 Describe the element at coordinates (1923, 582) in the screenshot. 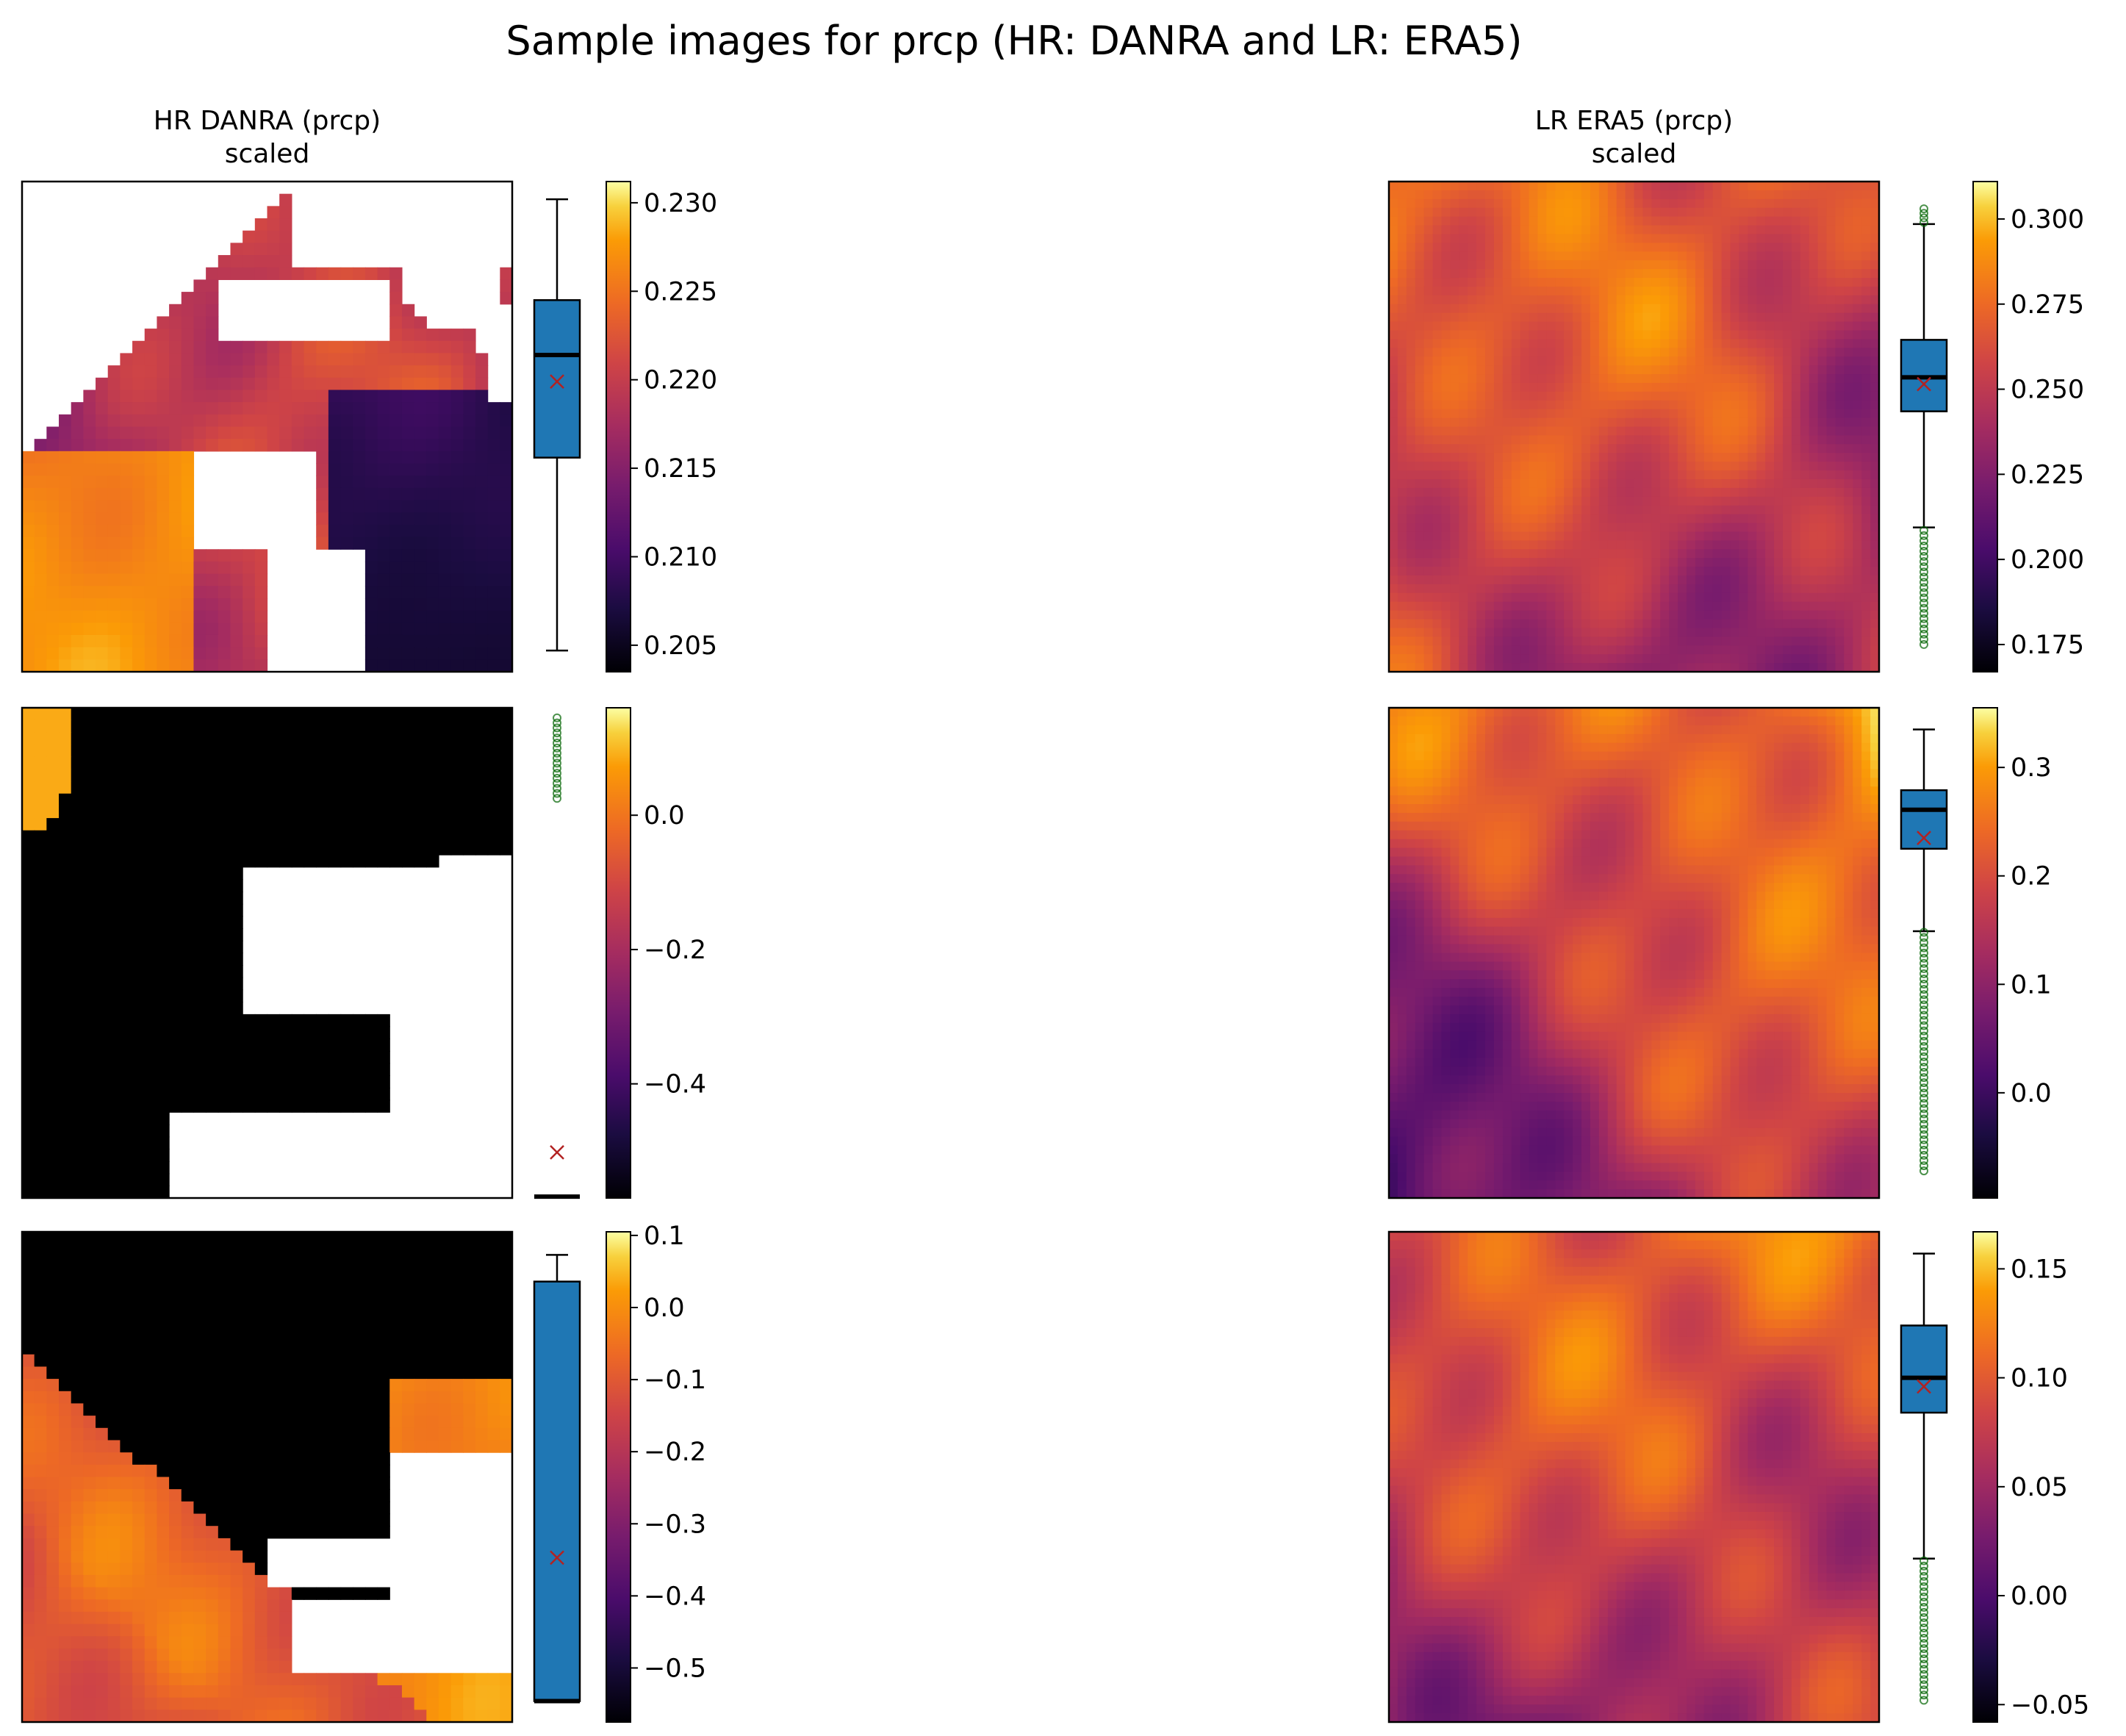

I see `outlier-point` at that location.